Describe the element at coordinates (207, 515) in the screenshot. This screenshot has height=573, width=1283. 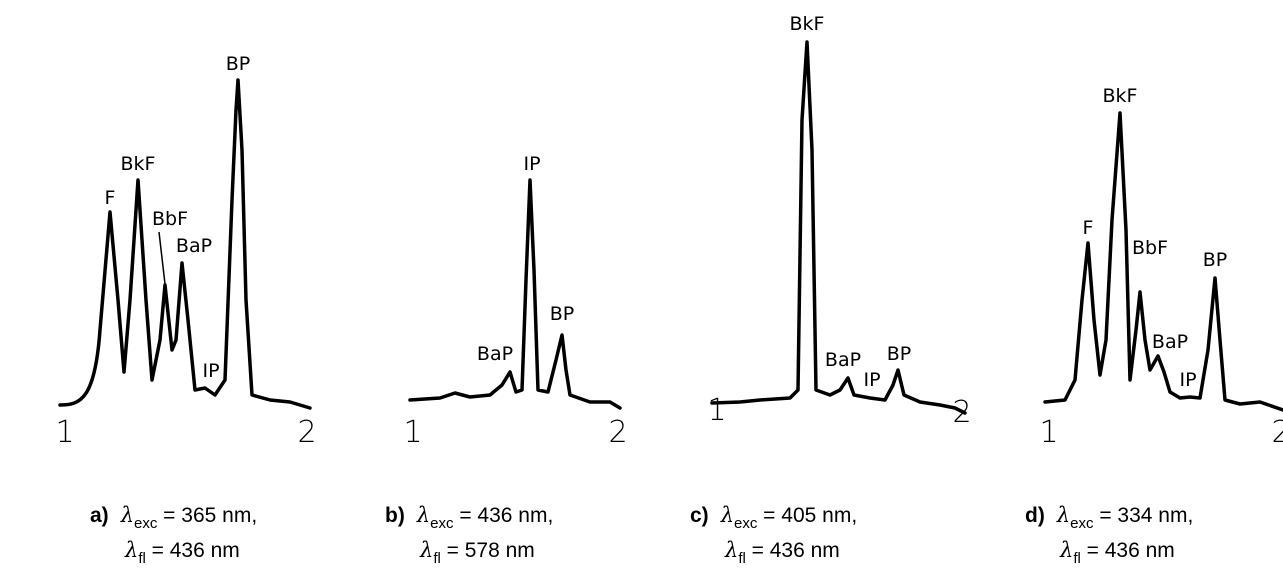
I see `caption-text: = 365 nm,` at that location.